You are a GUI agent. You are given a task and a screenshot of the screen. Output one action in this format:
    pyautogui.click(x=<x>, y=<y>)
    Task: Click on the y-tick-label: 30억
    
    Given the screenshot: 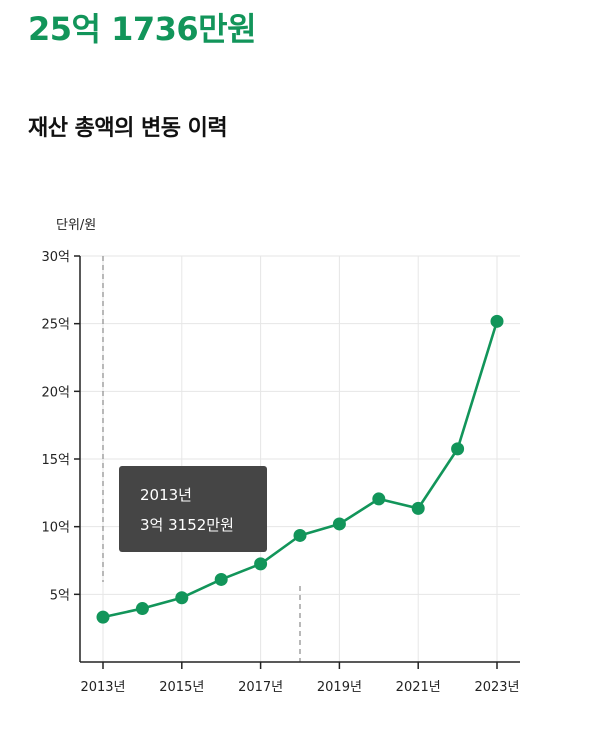 What is the action you would take?
    pyautogui.click(x=55, y=257)
    